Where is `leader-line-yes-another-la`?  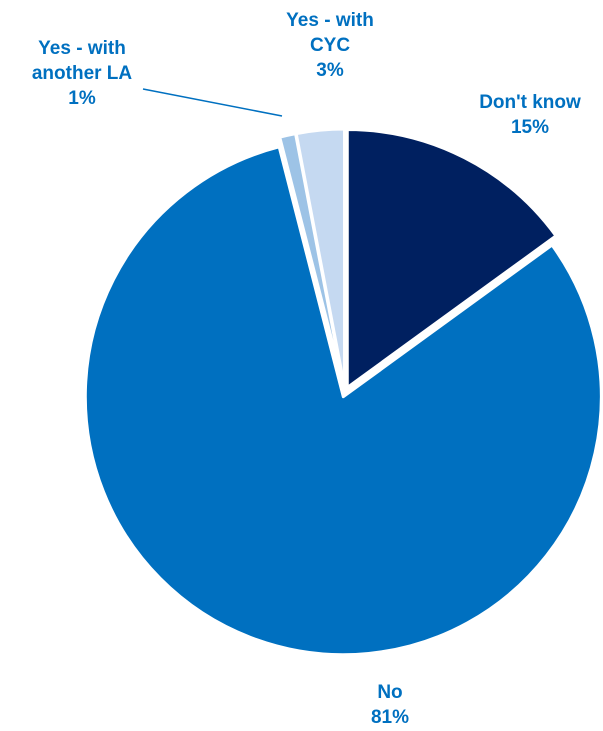
leader-line-yes-another-la is located at coordinates (212, 102).